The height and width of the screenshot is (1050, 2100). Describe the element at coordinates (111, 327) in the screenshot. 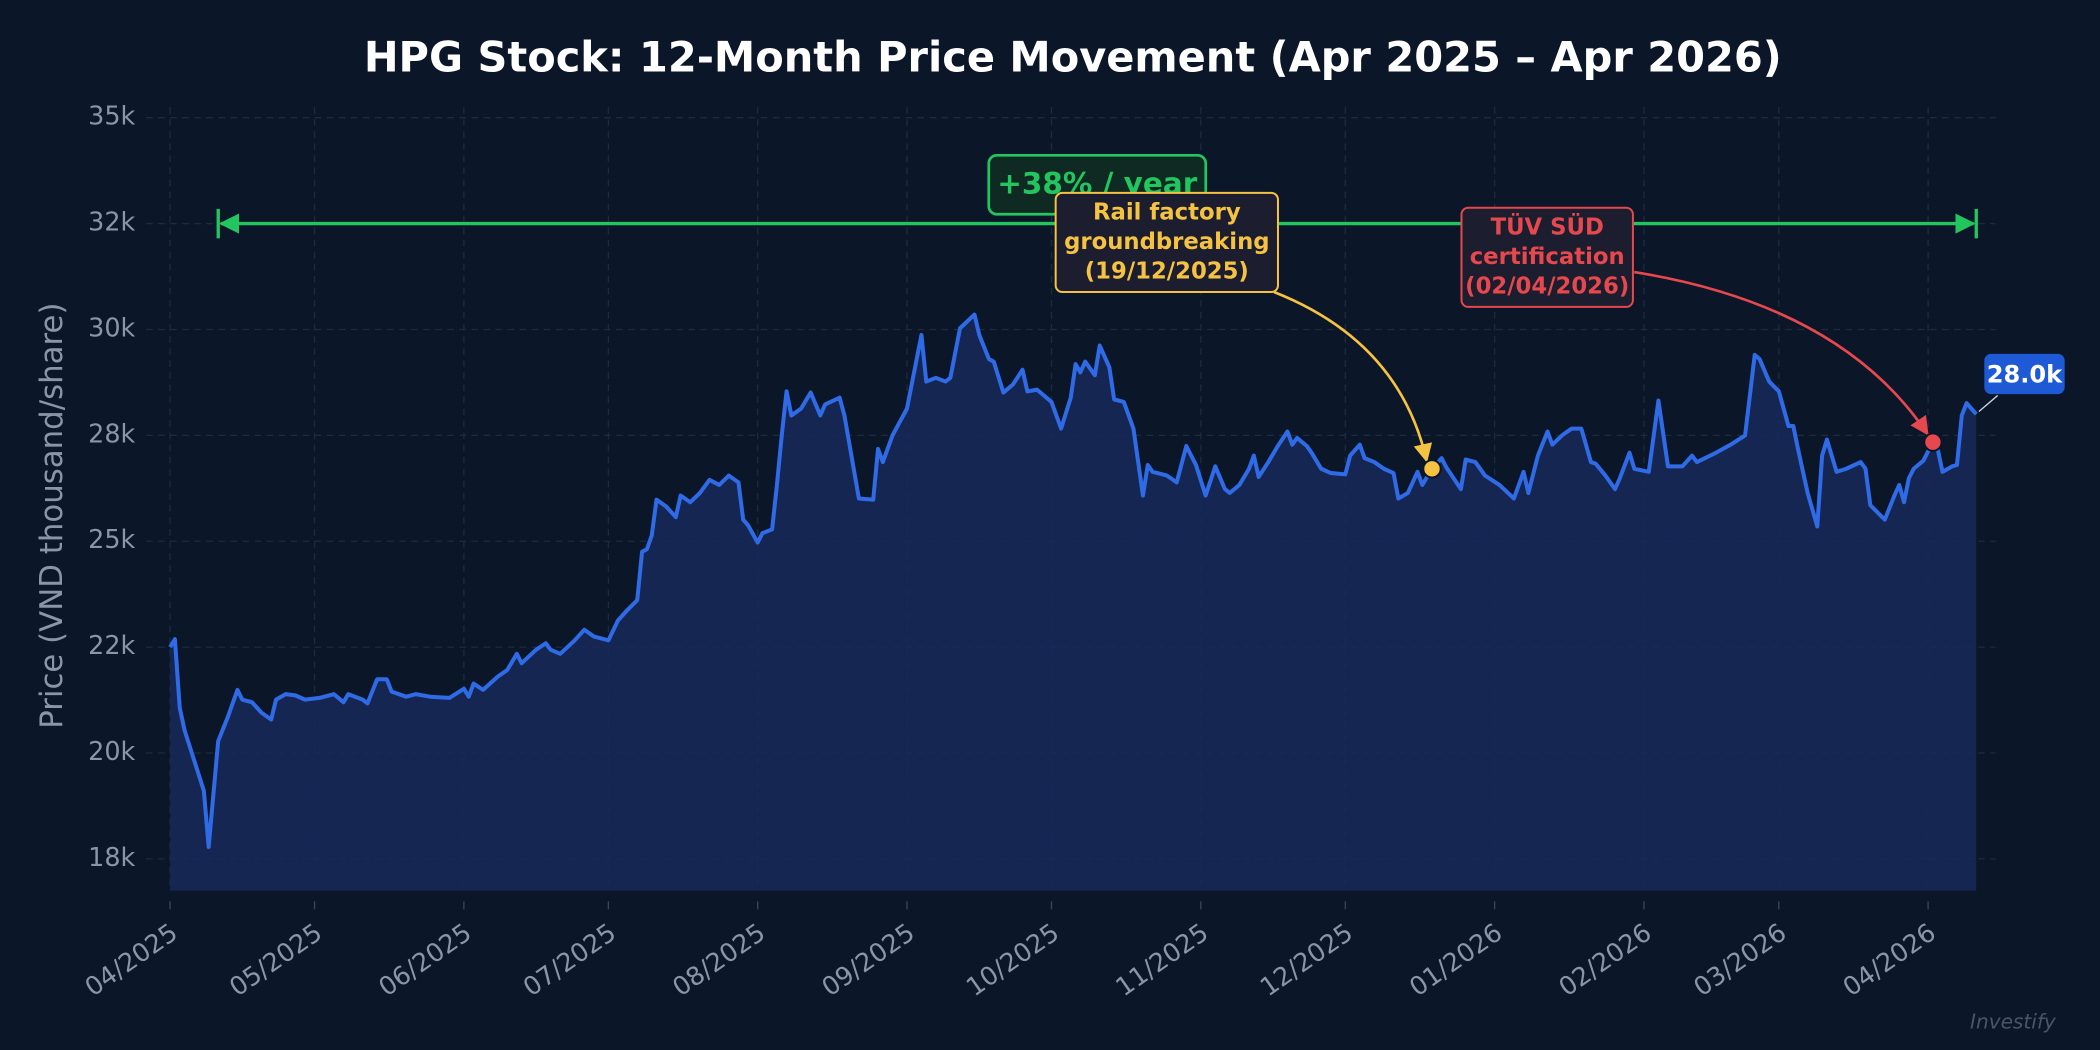

I see `y-tick-label: 30k` at that location.